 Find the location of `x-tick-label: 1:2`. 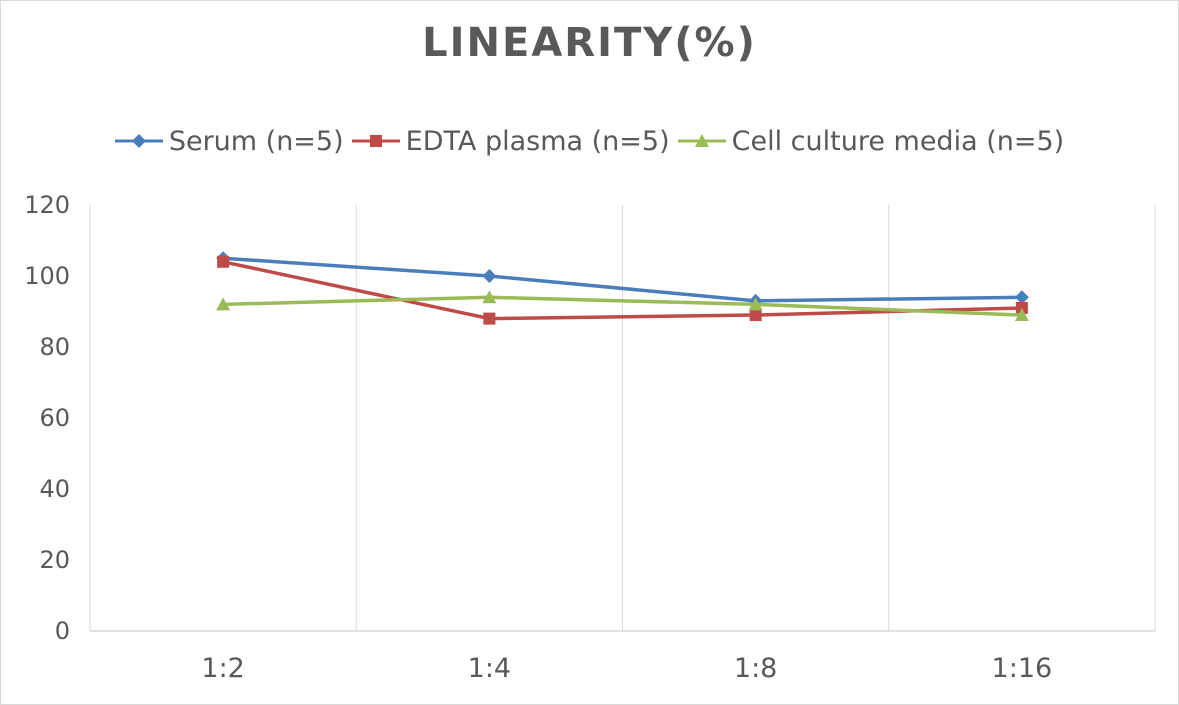

x-tick-label: 1:2 is located at coordinates (222, 668).